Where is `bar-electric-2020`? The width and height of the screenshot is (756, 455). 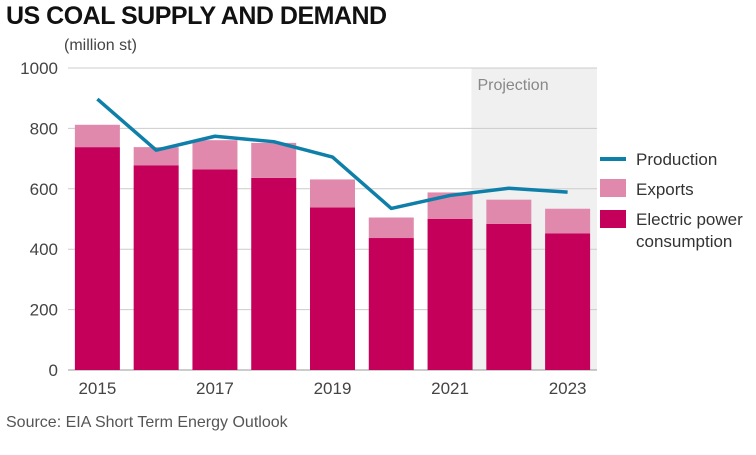
bar-electric-2020 is located at coordinates (391, 304).